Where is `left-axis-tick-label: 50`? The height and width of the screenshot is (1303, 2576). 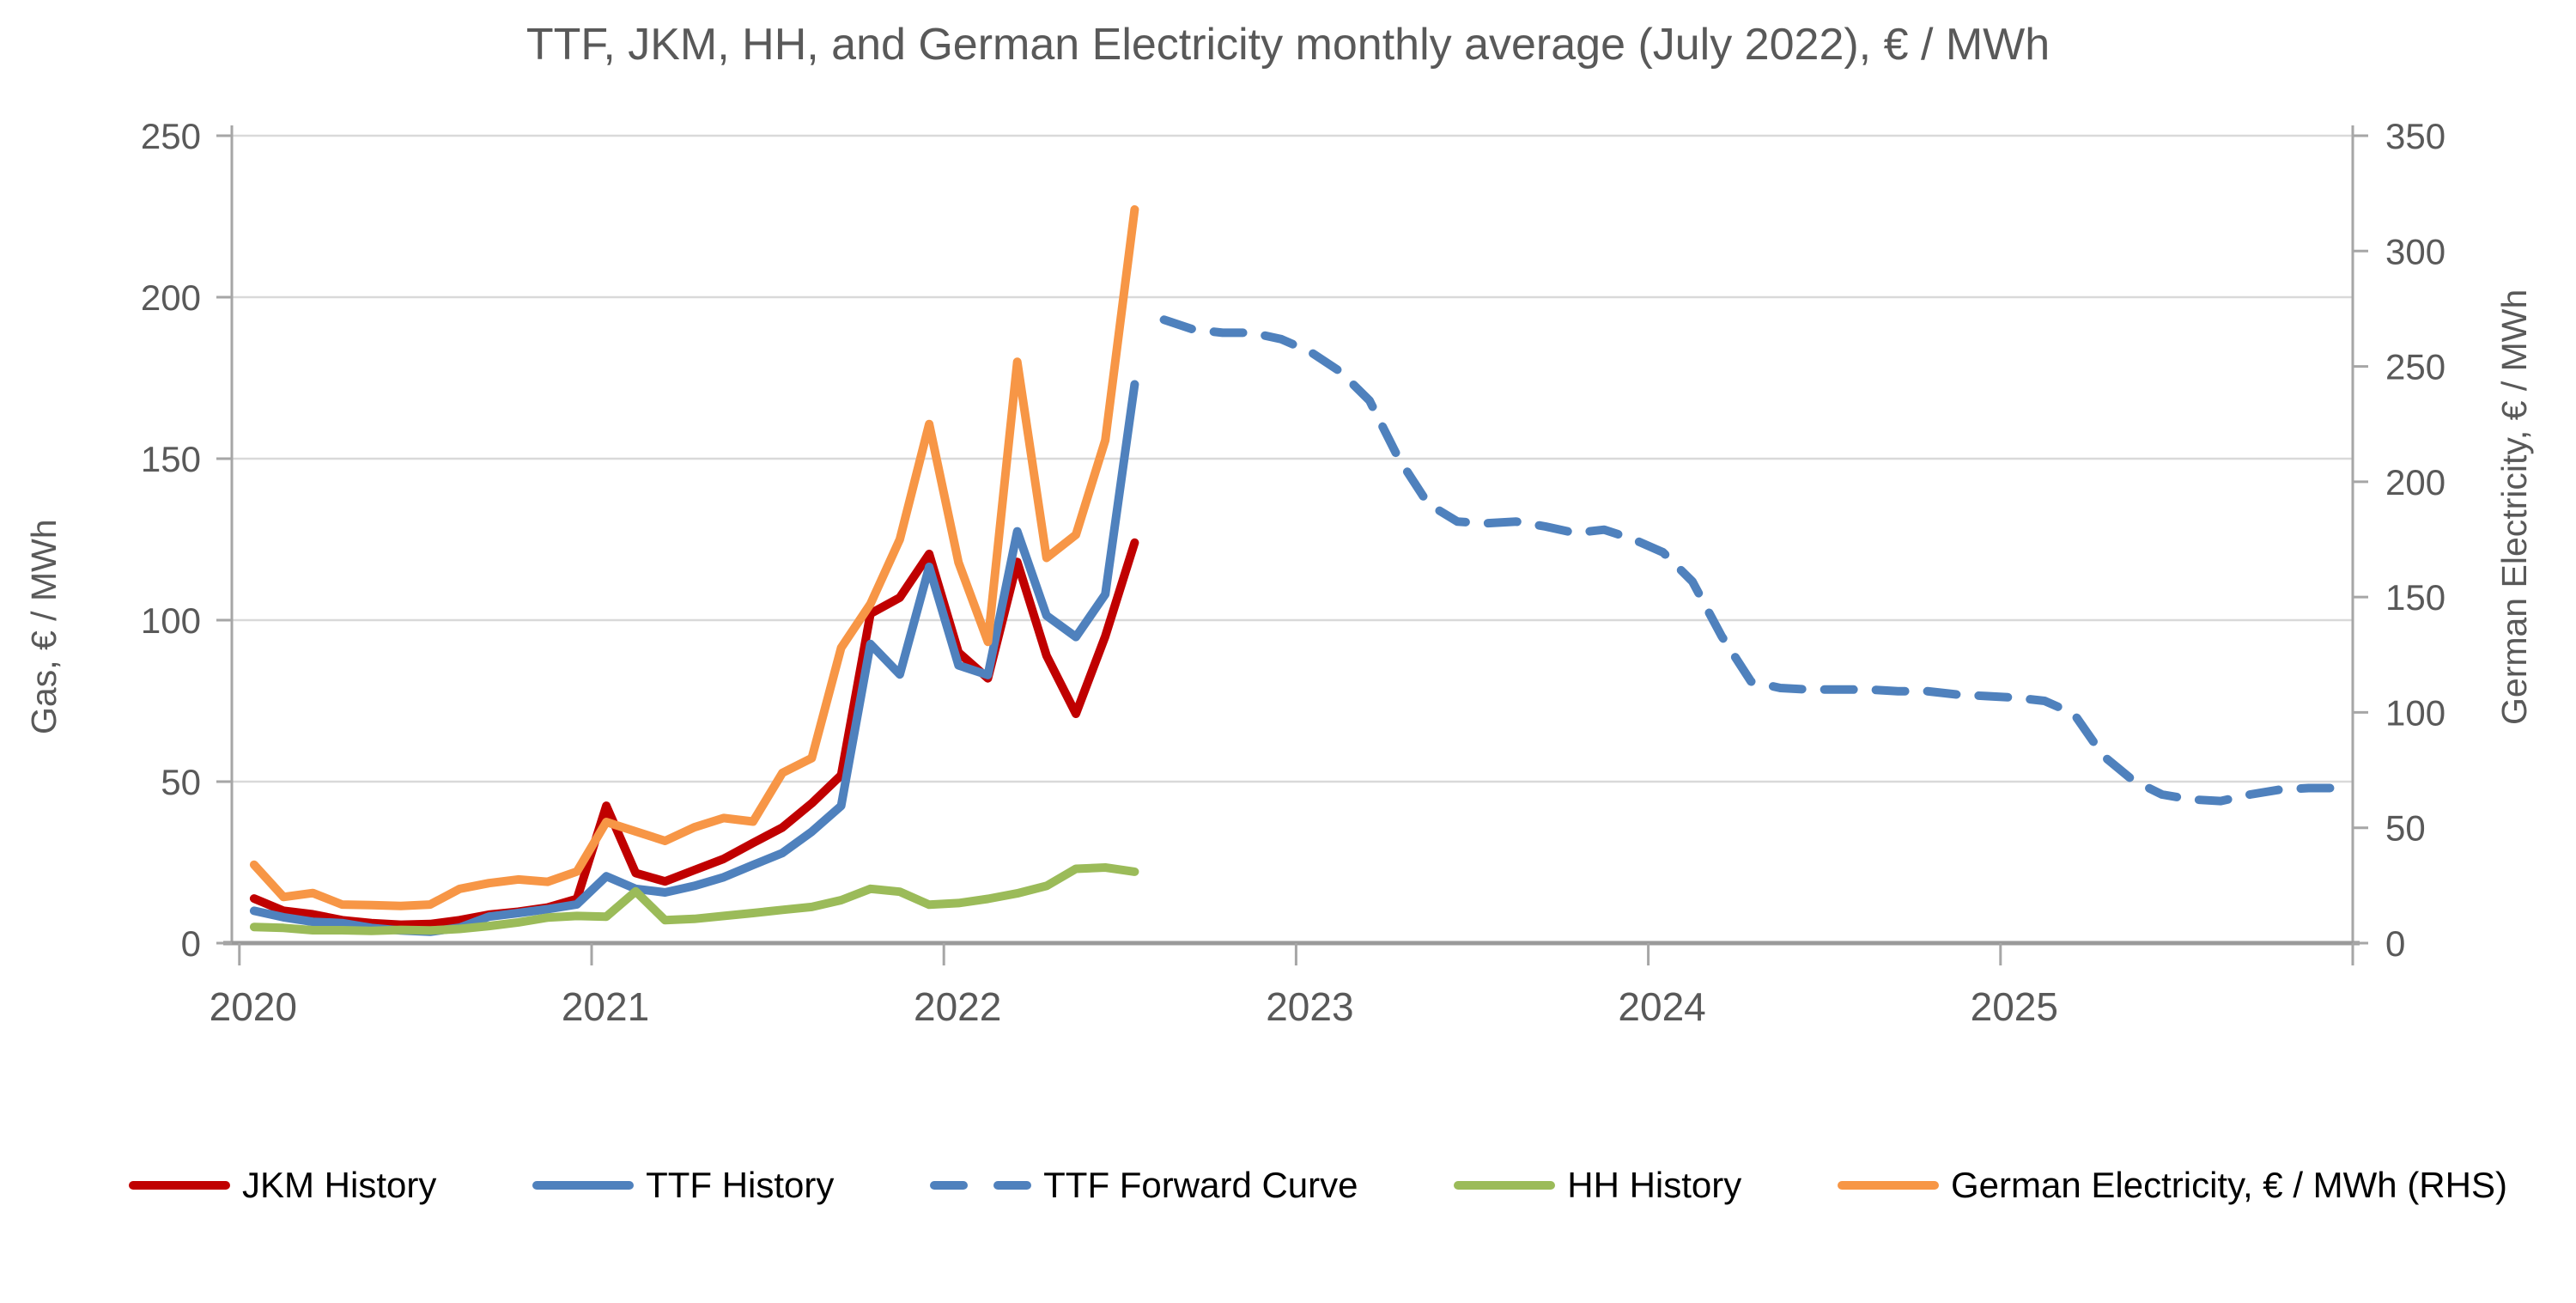
left-axis-tick-label: 50 is located at coordinates (181, 782).